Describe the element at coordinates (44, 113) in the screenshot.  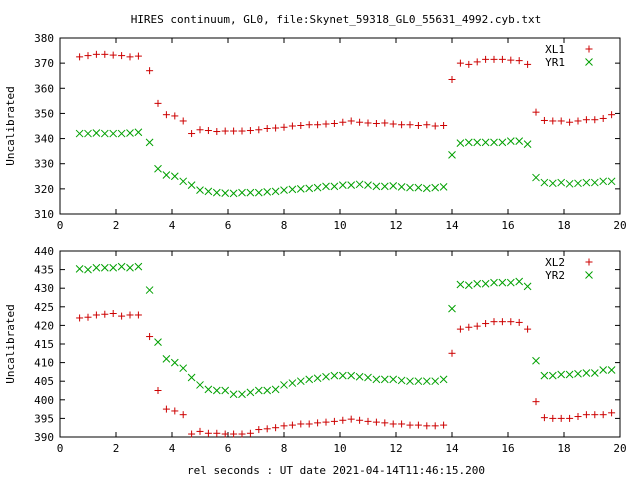
I see `y-tick-label: 350` at that location.